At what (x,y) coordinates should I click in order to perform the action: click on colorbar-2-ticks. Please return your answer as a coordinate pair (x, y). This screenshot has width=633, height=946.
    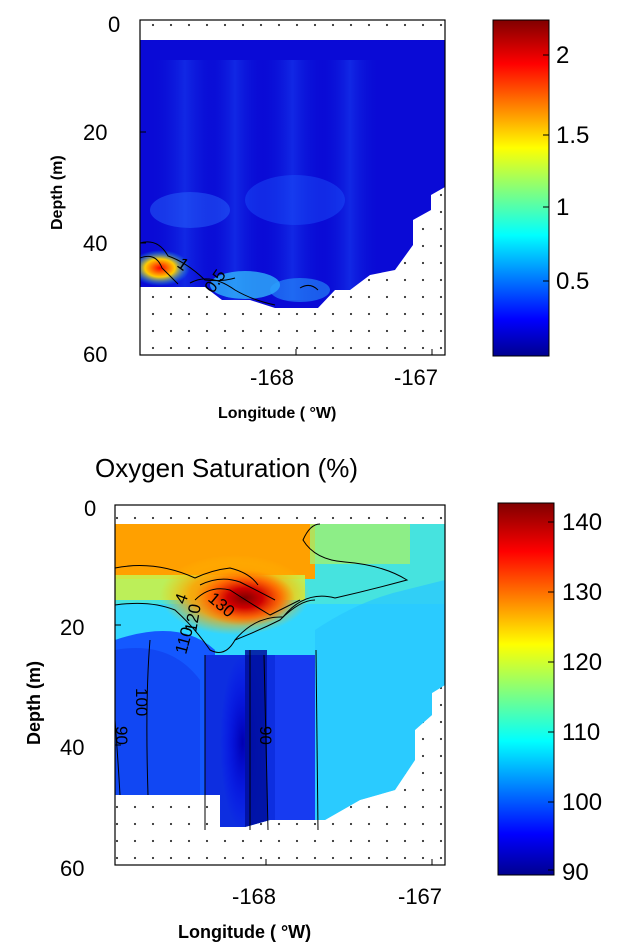
    Looking at the image, I should click on (551, 696).